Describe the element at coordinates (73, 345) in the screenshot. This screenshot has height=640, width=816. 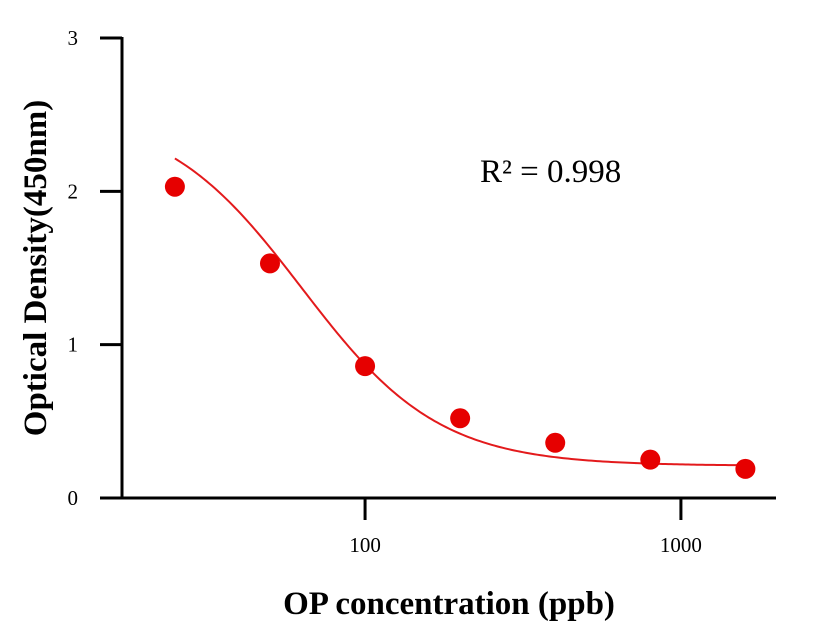
I see `y-tick-label: 1` at that location.